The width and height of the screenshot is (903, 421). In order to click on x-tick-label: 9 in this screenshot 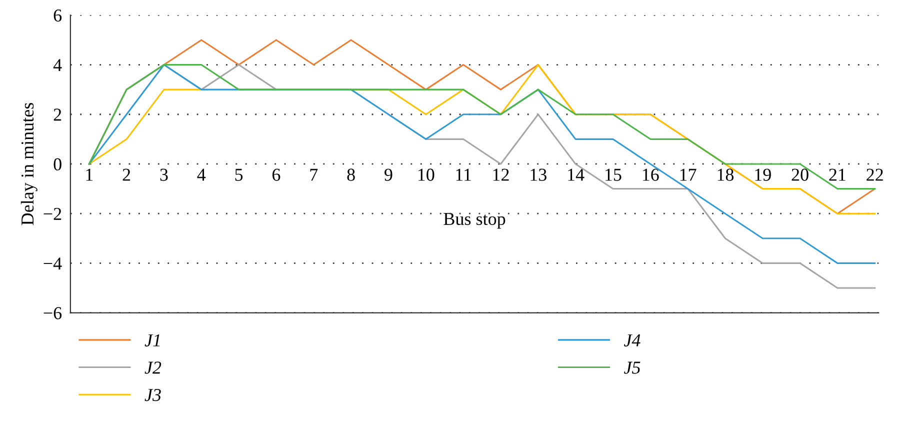, I will do `click(388, 174)`.